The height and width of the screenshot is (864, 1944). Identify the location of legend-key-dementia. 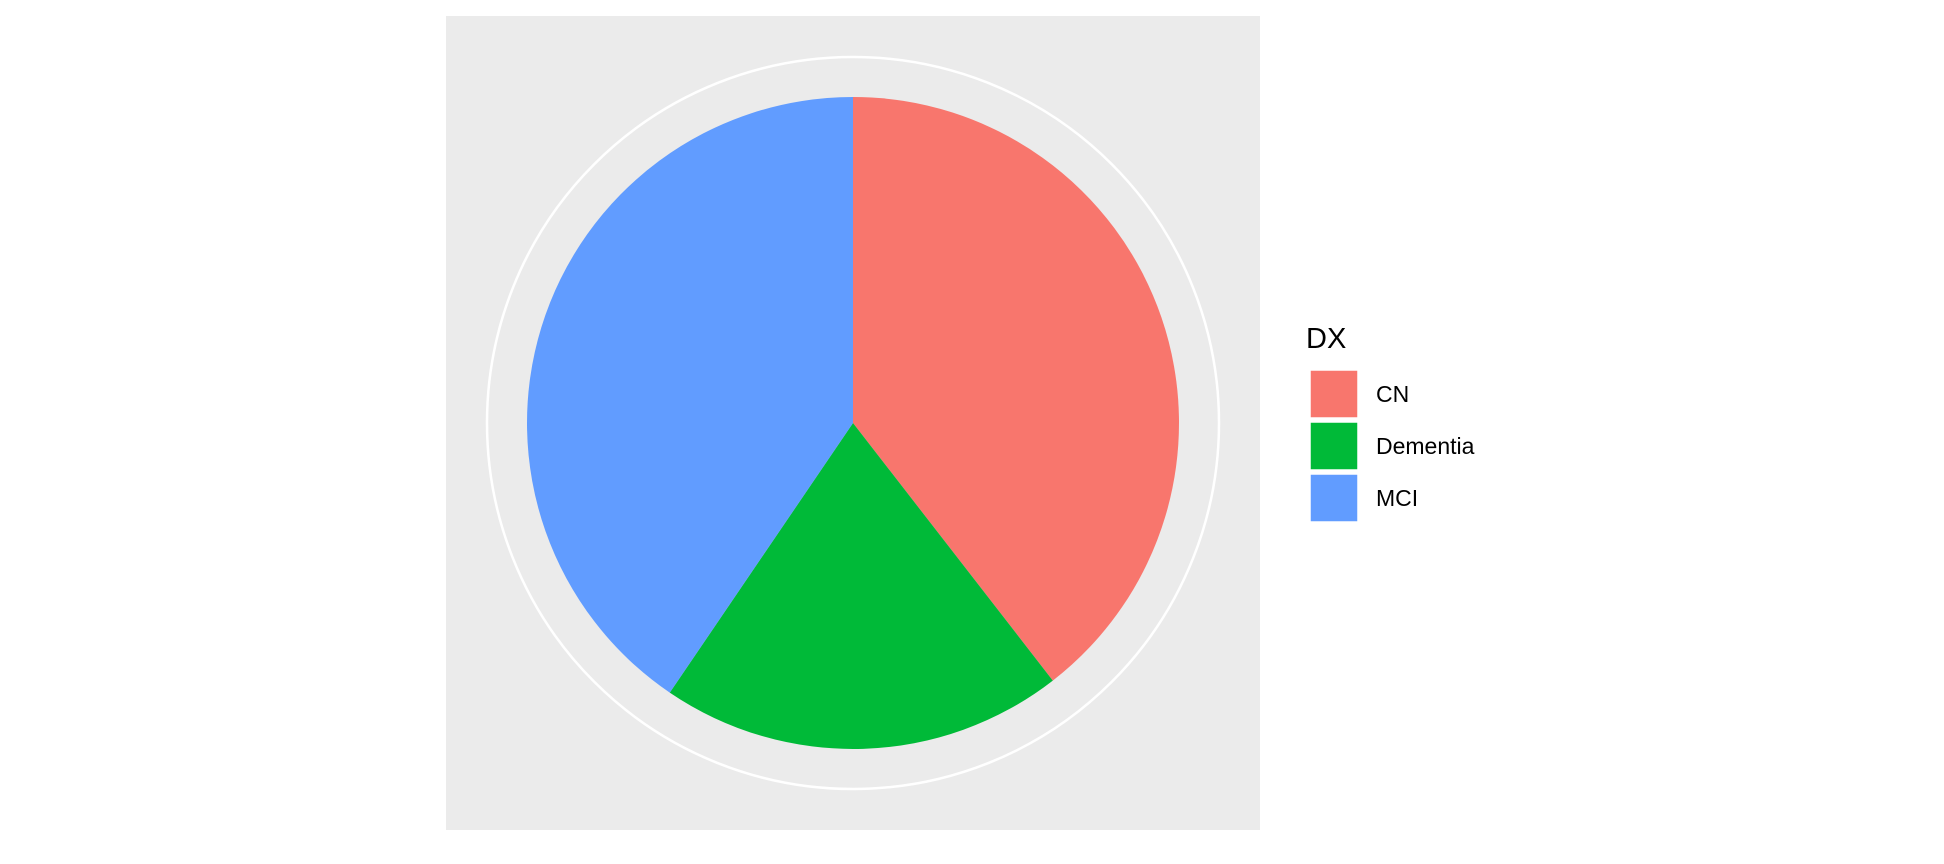
(1334, 446).